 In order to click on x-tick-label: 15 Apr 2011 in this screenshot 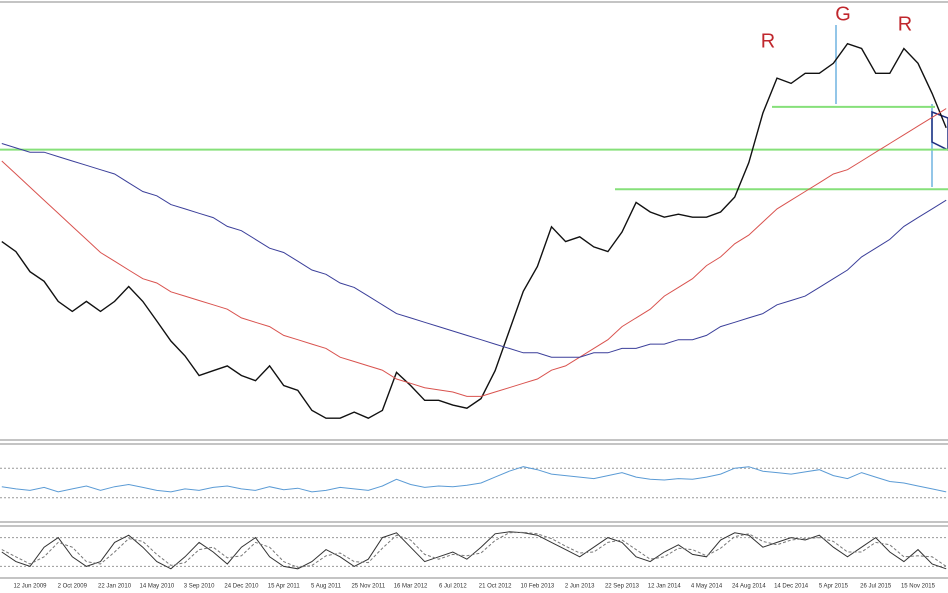, I will do `click(284, 587)`.